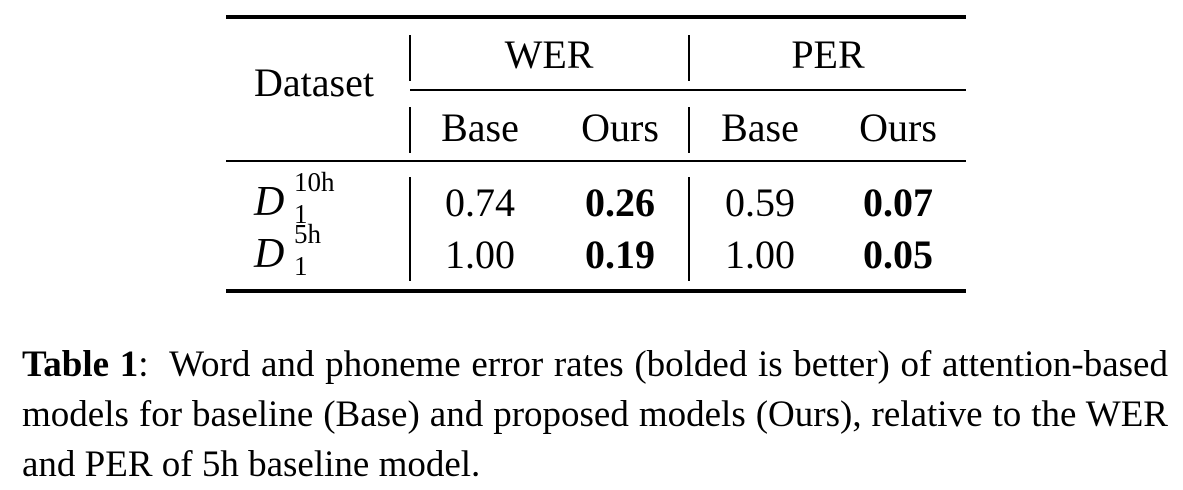 This screenshot has width=1183, height=490. I want to click on cell-per-ours: 0.05, so click(898, 254).